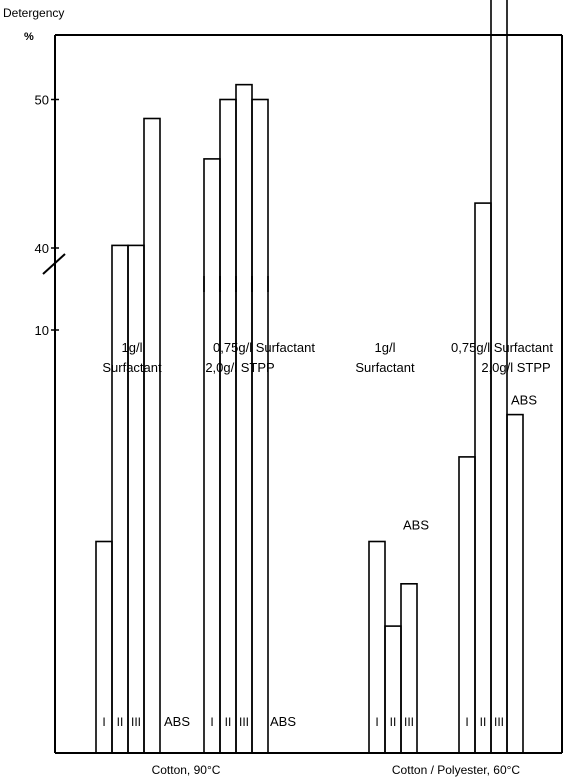 The image size is (570, 778). What do you see at coordinates (502, 347) in the screenshot?
I see `cluster-caption-4-line1: 0,75g/l Surfactant` at bounding box center [502, 347].